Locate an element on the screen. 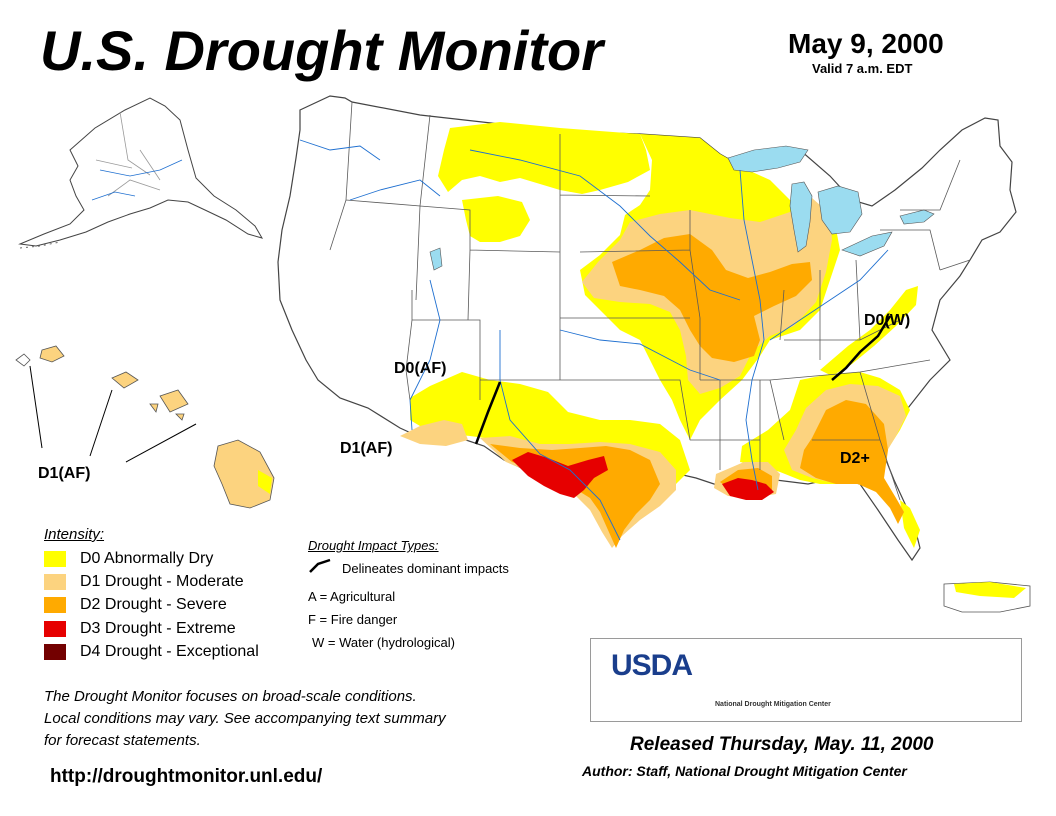 The width and height of the screenshot is (1056, 816). hawaii-kahoolawe is located at coordinates (180, 417).